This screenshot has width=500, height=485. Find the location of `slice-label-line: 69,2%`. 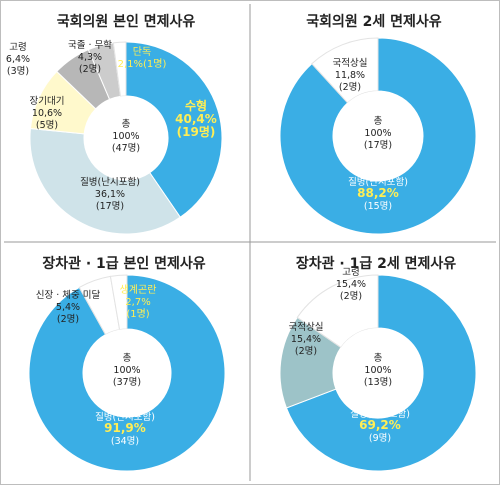

slice-label-line: 69,2% is located at coordinates (380, 425).